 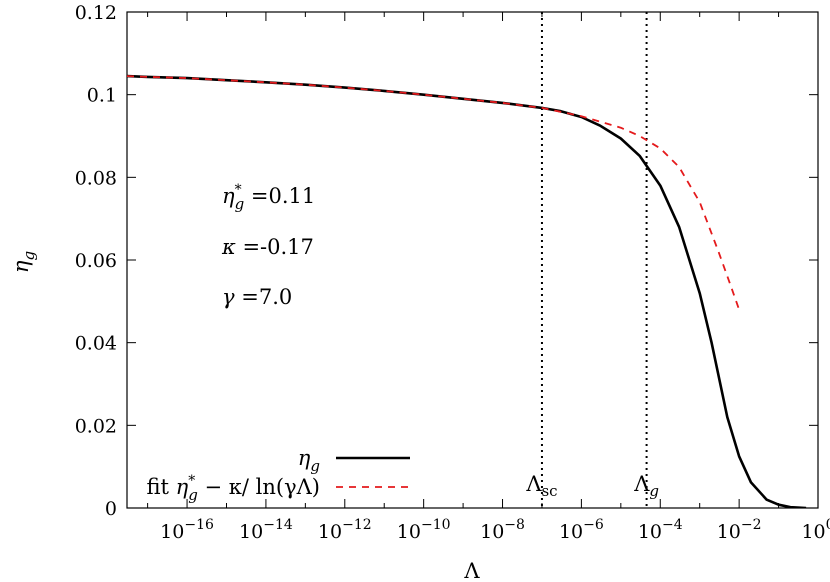 What do you see at coordinates (96, 13) in the screenshot?
I see `y-tick-label: 0.12` at bounding box center [96, 13].